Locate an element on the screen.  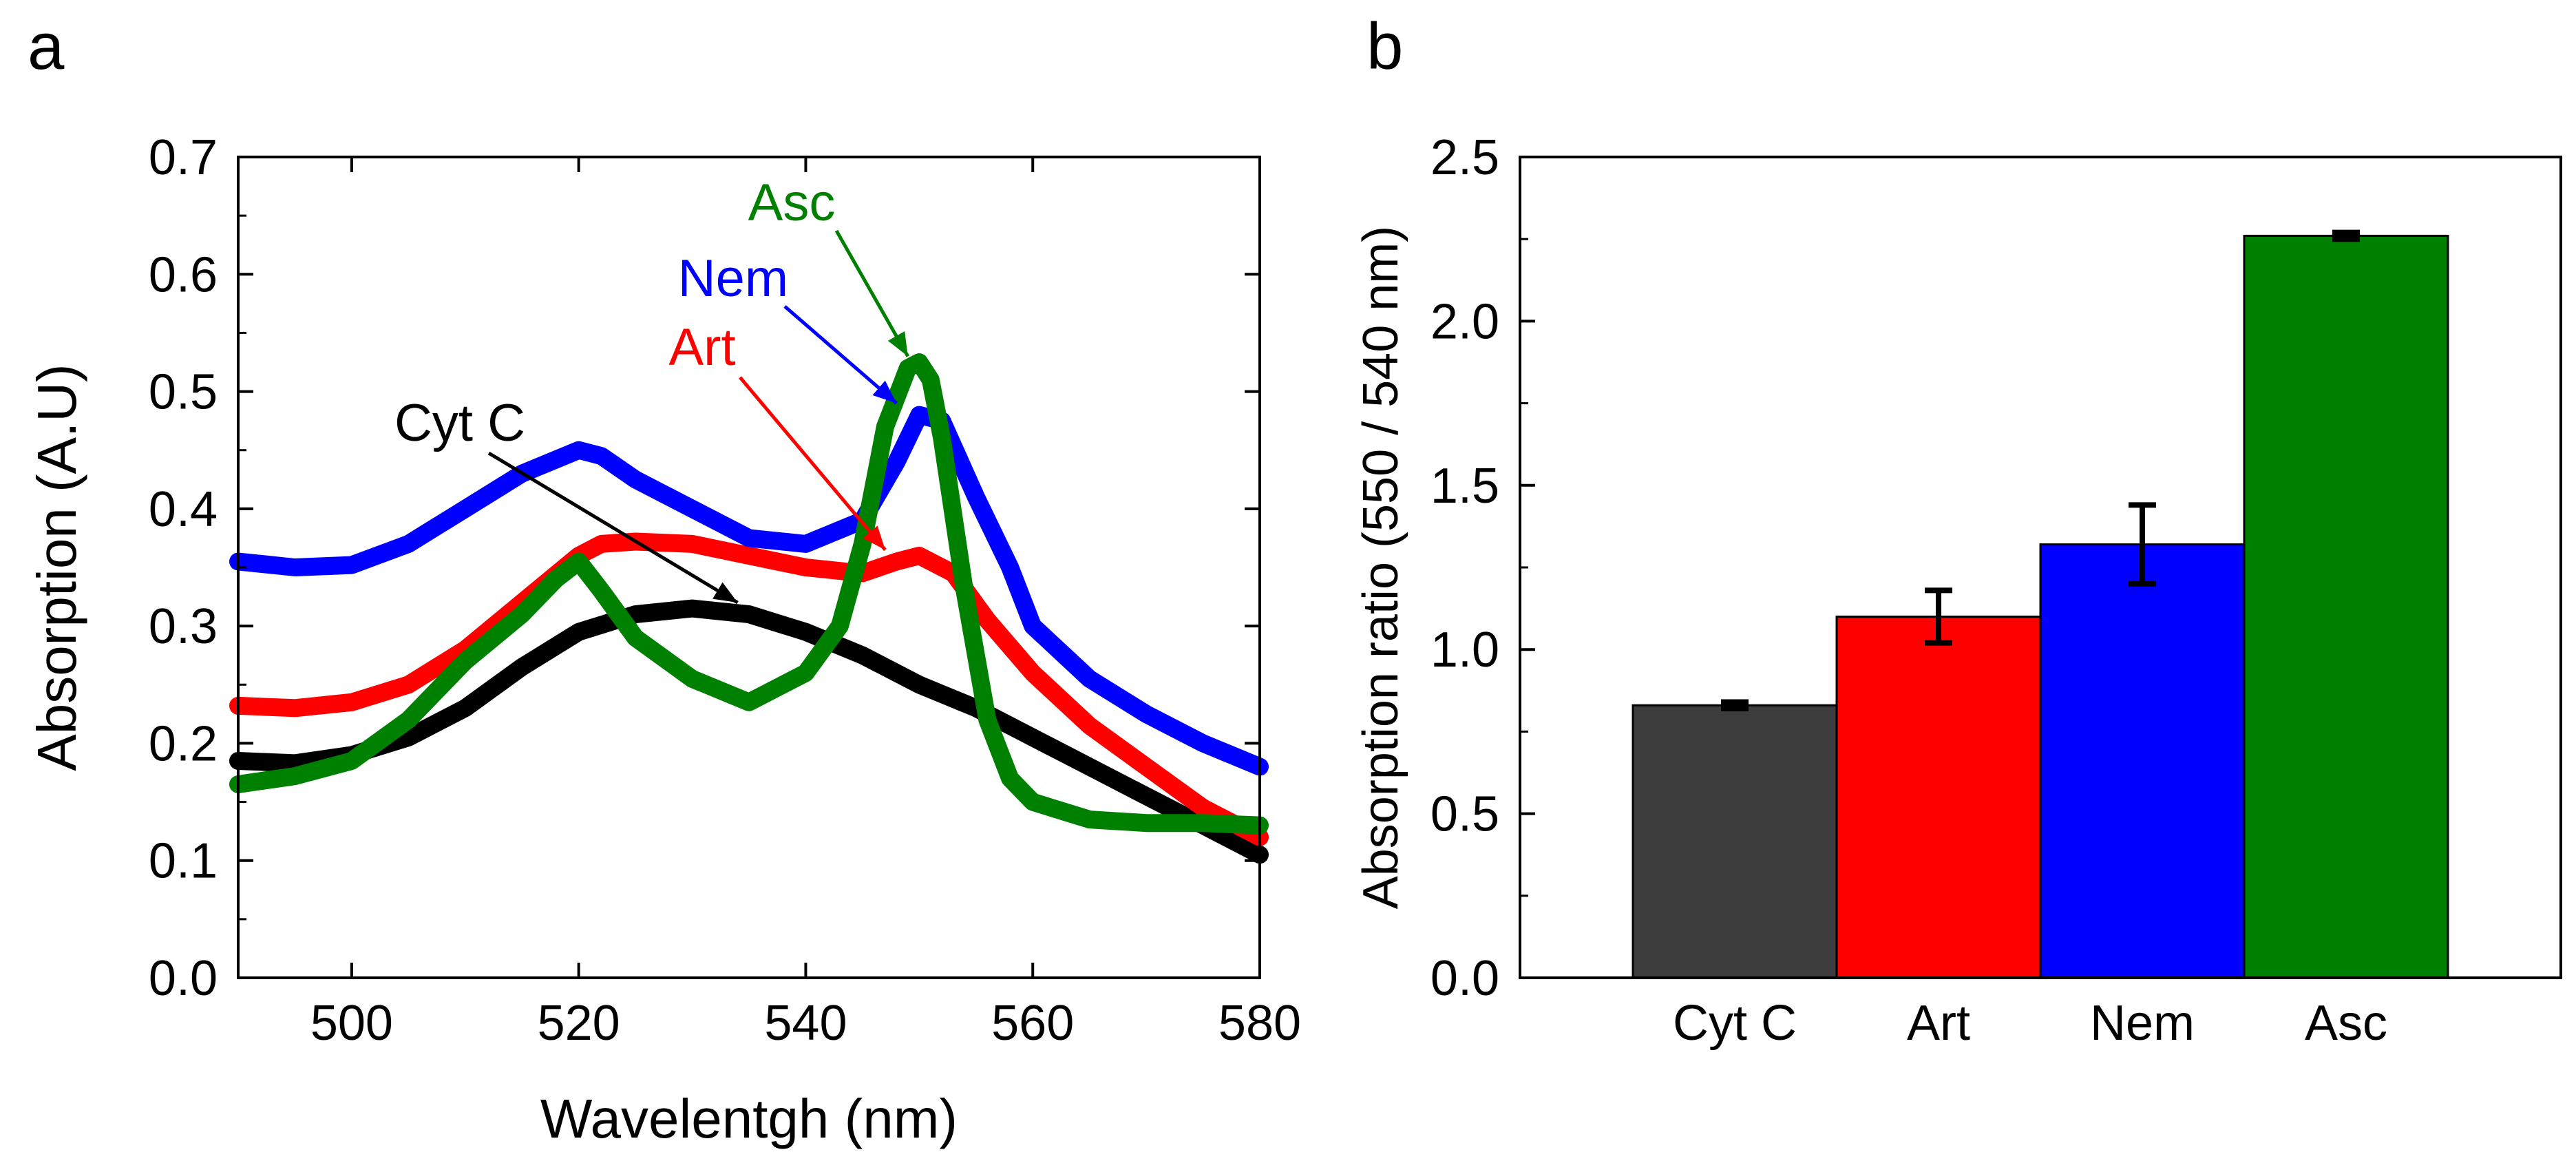
annotation-label-art: Art is located at coordinates (702, 347).